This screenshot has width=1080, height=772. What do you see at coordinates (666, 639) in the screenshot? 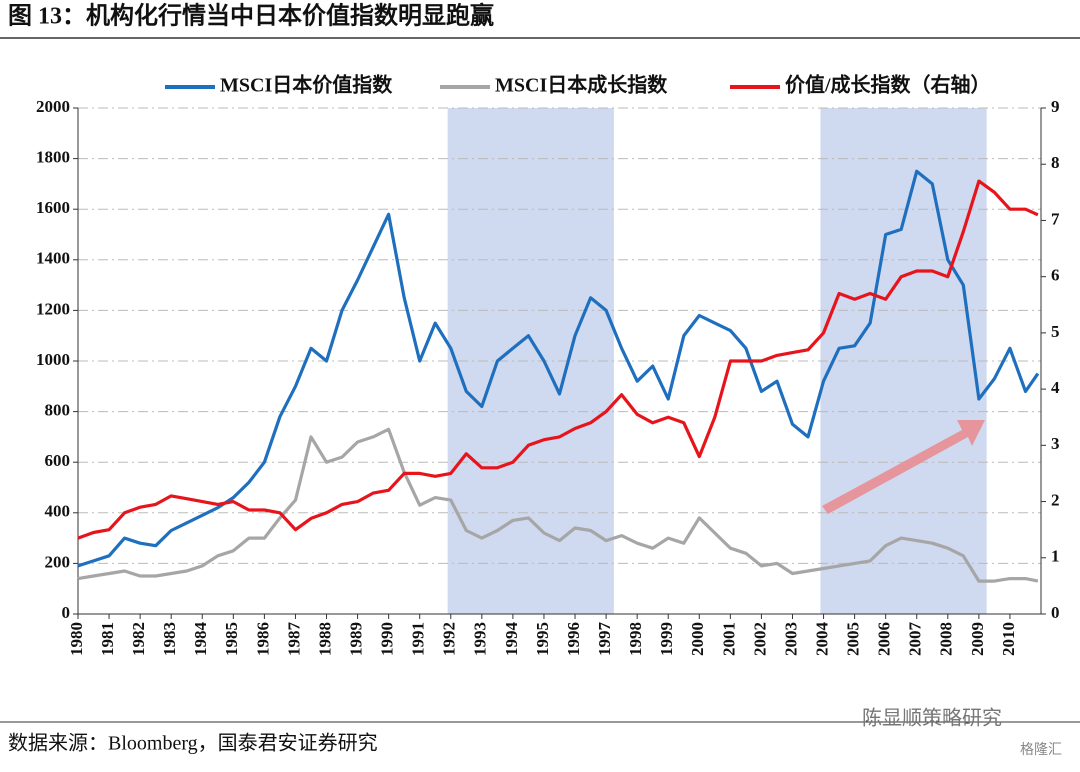
I see `x-tick-label: 1999` at bounding box center [666, 639].